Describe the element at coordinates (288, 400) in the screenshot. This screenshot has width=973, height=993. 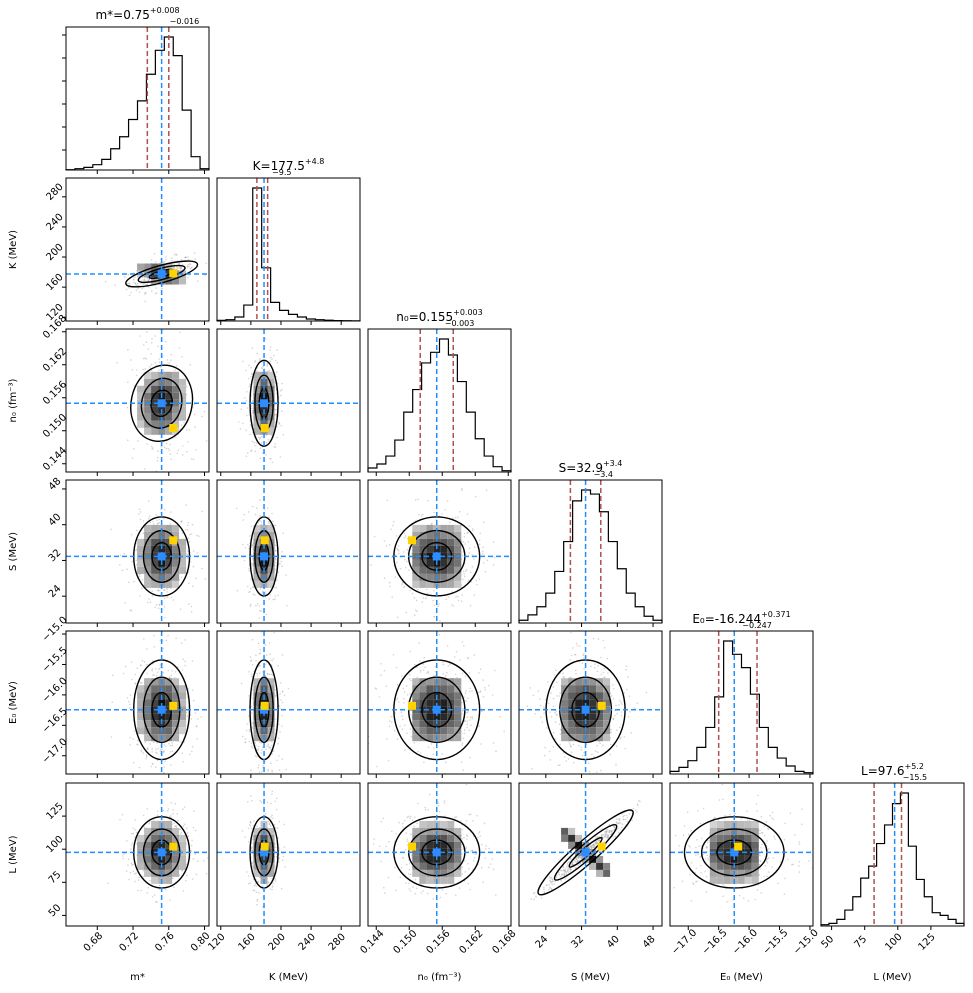
I see `panel-frame` at that location.